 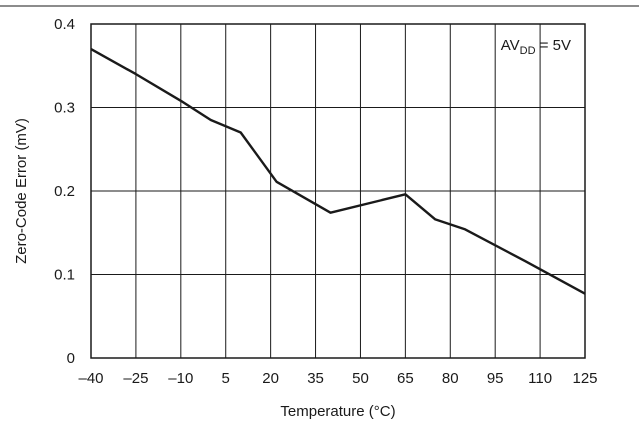 What do you see at coordinates (495, 378) in the screenshot?
I see `x-tick-label: 95` at bounding box center [495, 378].